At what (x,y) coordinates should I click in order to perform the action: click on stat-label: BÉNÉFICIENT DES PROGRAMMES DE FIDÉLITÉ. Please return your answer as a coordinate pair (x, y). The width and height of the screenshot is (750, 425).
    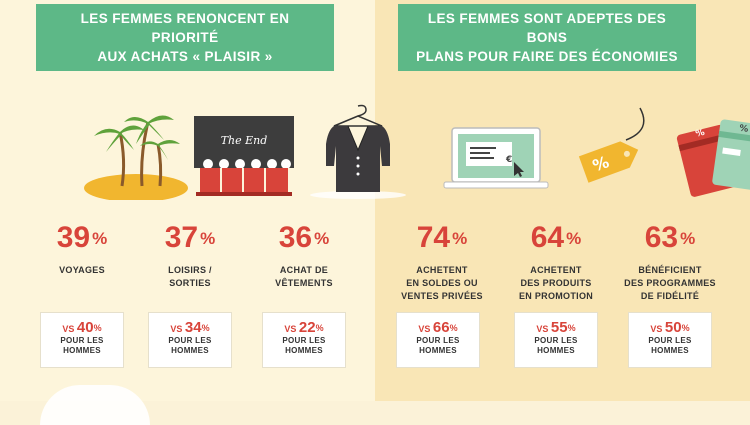
    Looking at the image, I should click on (670, 283).